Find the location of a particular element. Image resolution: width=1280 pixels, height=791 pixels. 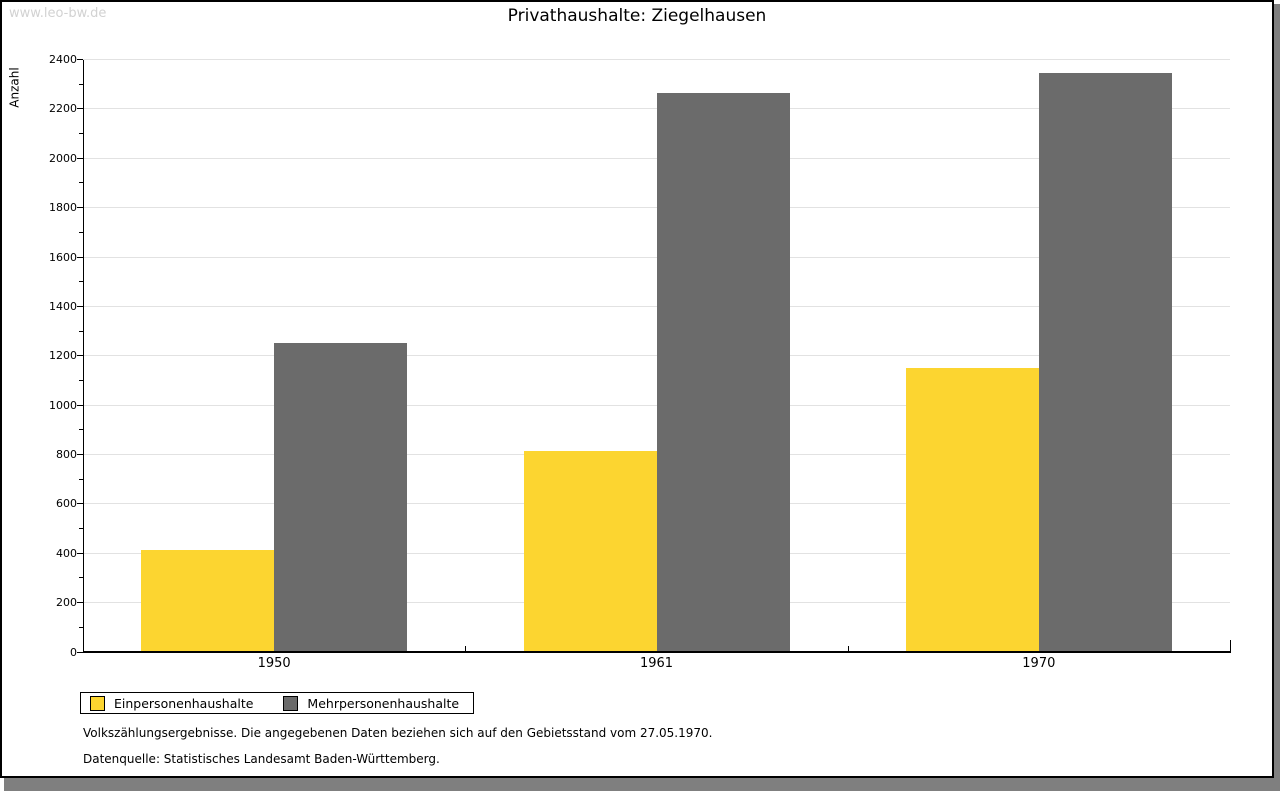

y-tick-label: 2000 is located at coordinates (63, 158).